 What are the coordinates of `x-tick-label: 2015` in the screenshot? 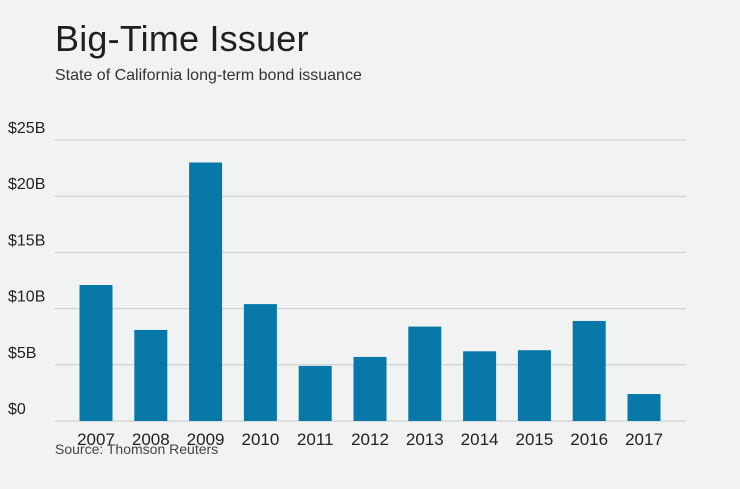 It's located at (534, 439).